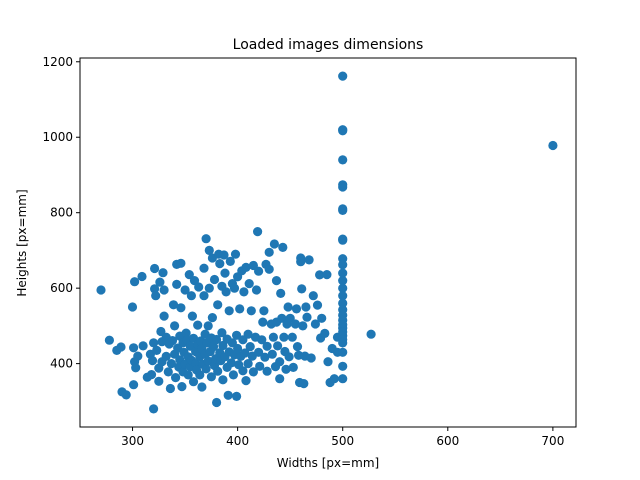 The height and width of the screenshot is (480, 640). I want to click on x-axis-ticks: 300 400 500 600 700, so click(342, 437).